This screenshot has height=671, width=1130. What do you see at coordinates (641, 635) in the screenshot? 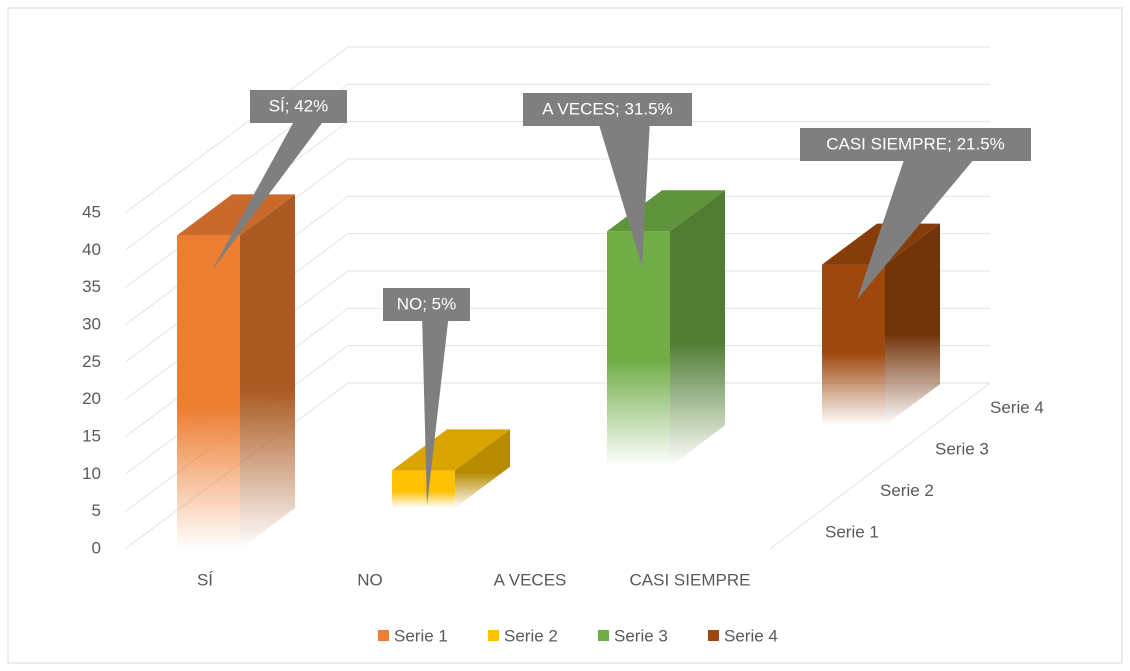
I see `legend-label: Serie 3` at bounding box center [641, 635].